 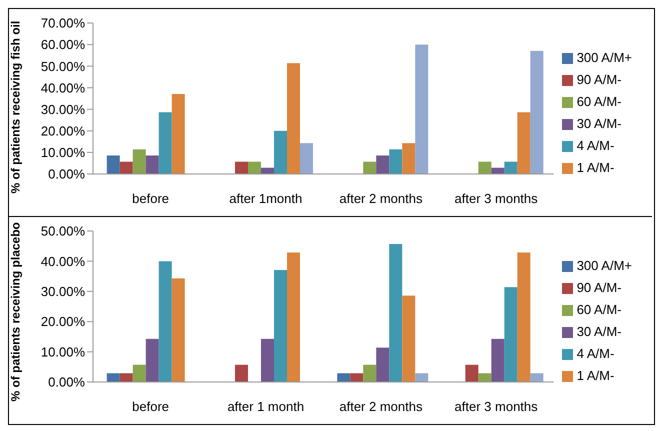 What do you see at coordinates (265, 198) in the screenshot?
I see `x-tick-label: after 1month` at bounding box center [265, 198].